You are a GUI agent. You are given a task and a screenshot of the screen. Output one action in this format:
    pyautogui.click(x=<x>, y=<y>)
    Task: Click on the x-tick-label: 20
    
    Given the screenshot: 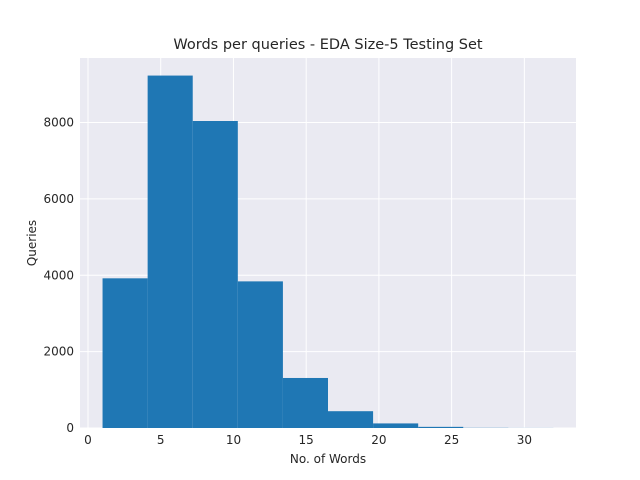 What is the action you would take?
    pyautogui.click(x=378, y=440)
    